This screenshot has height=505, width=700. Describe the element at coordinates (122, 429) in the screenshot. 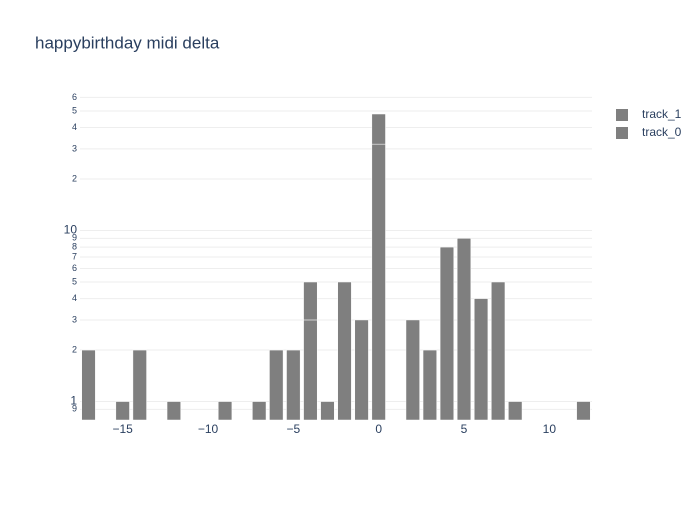

I see `x-tick-label: −15` at that location.